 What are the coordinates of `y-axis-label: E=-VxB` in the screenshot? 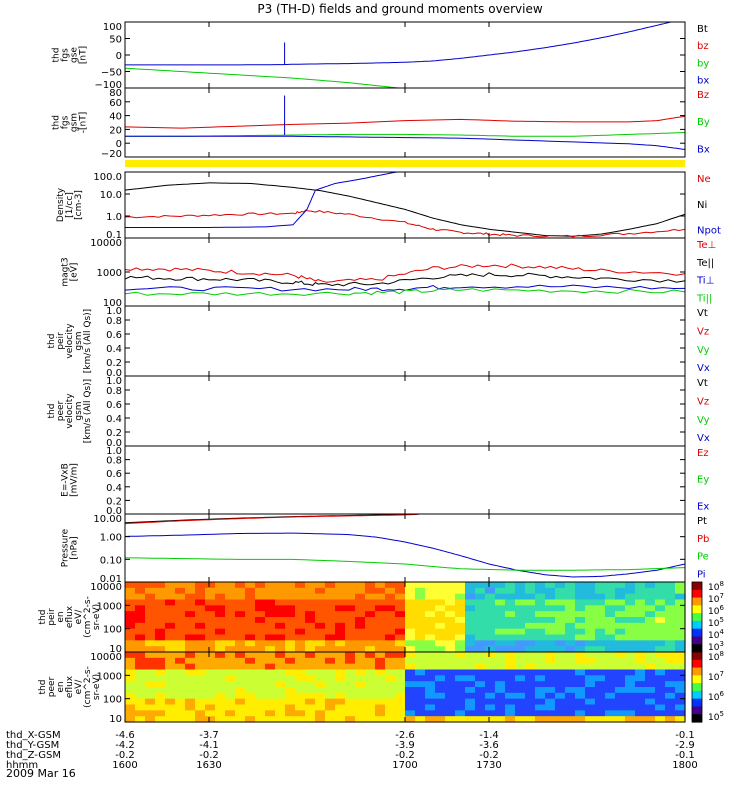 It's located at (66, 480).